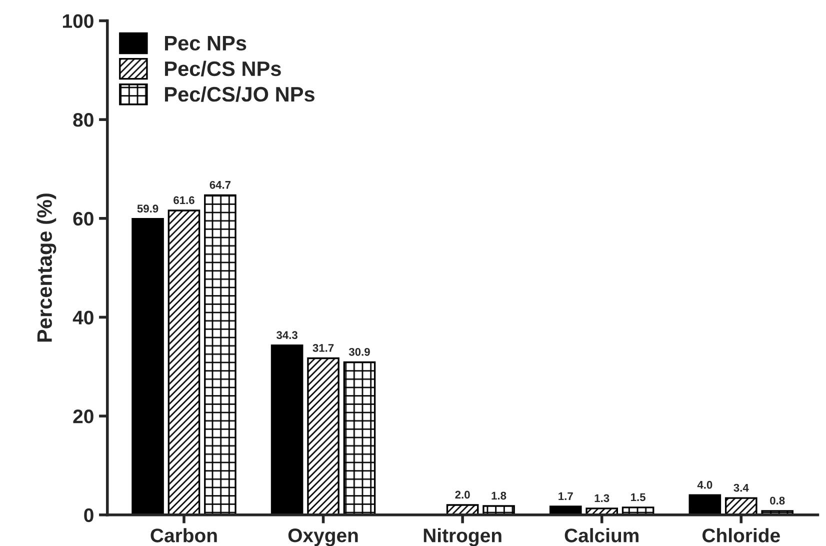  What do you see at coordinates (601, 535) in the screenshot?
I see `x-tick-label: Calcium` at bounding box center [601, 535].